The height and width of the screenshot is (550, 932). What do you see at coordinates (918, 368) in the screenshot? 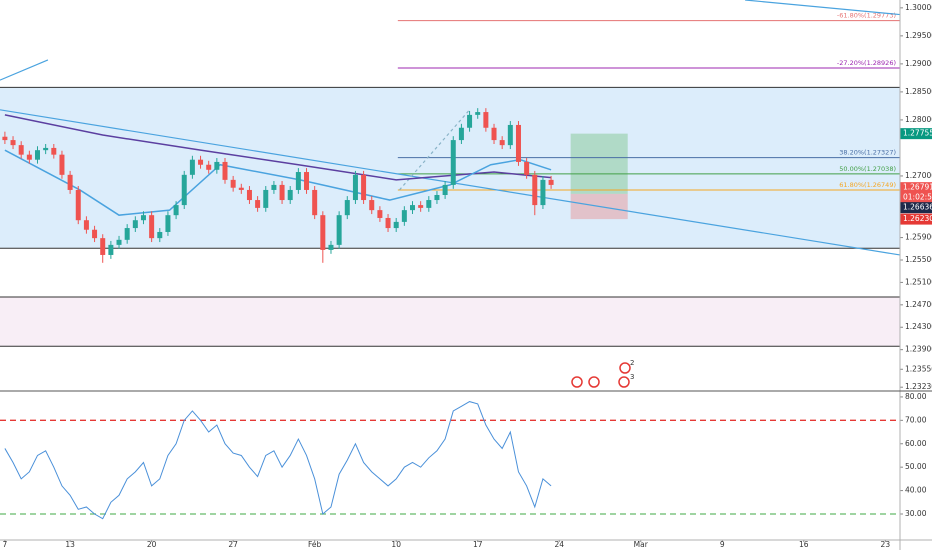
I see `y-tick-label: 1.23550` at bounding box center [918, 368].